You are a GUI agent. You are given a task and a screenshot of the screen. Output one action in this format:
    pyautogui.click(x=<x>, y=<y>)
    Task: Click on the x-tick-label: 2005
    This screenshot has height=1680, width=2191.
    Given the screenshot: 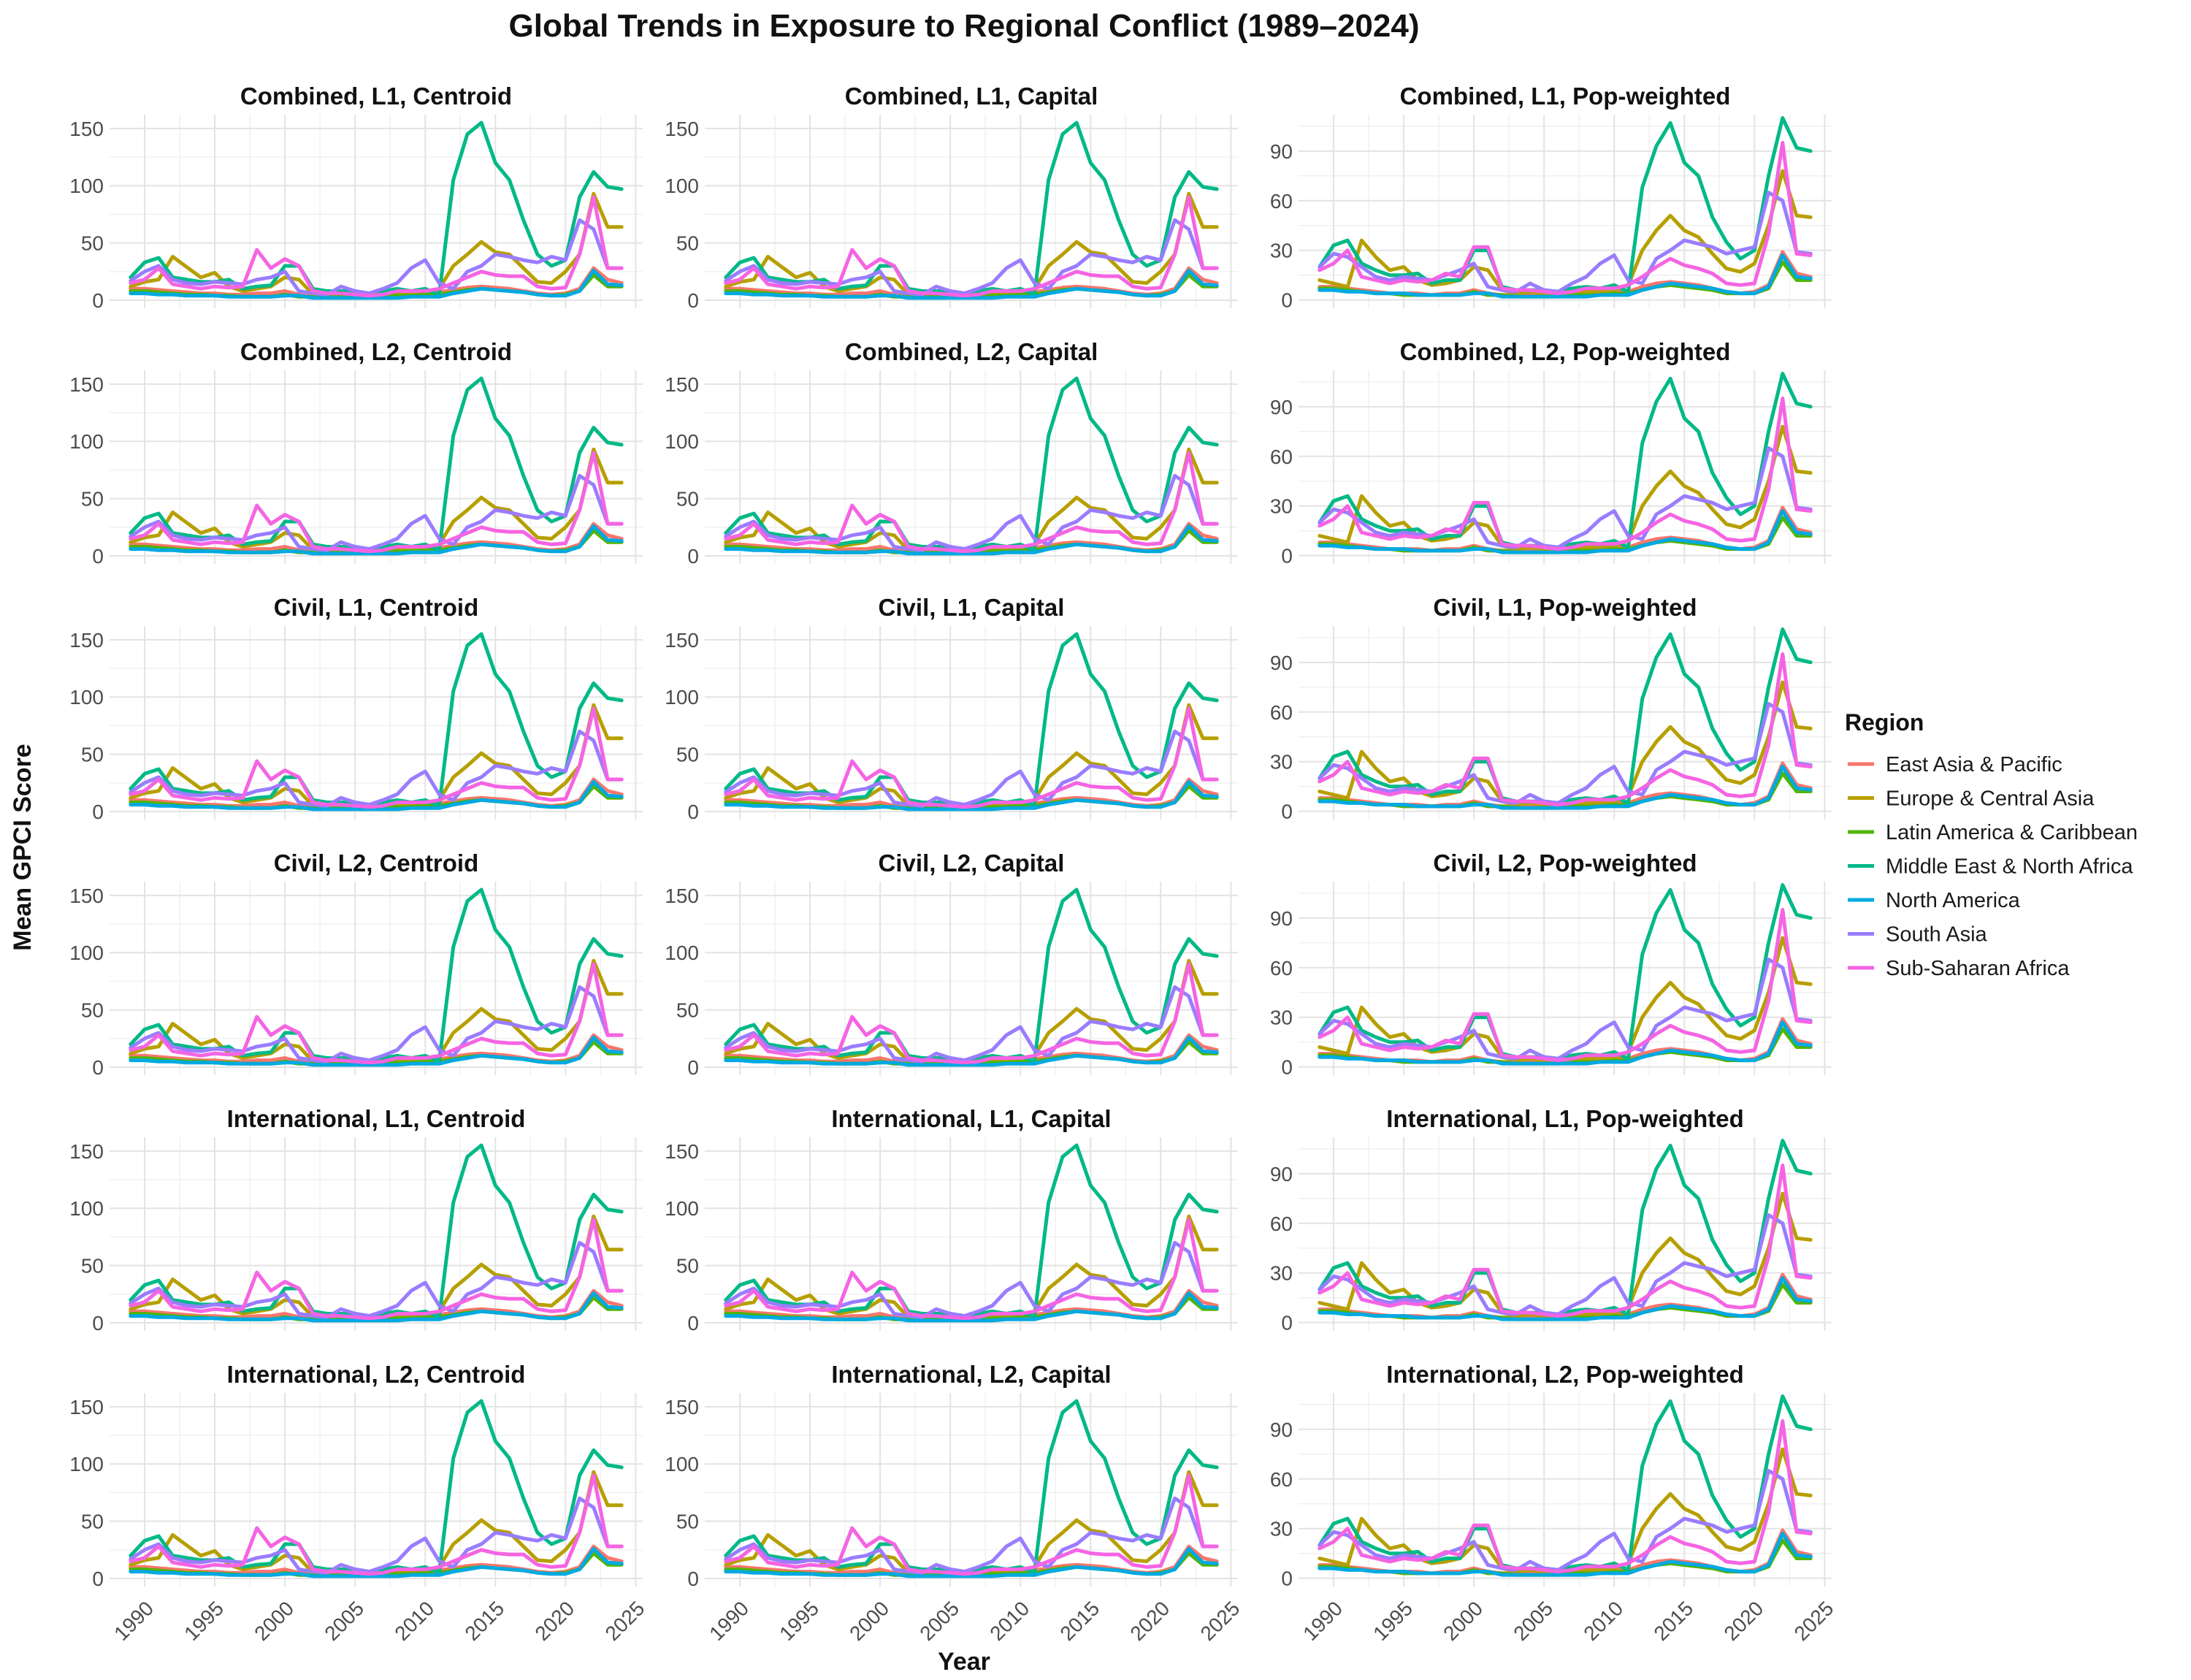 What is the action you would take?
    pyautogui.click(x=1533, y=1621)
    